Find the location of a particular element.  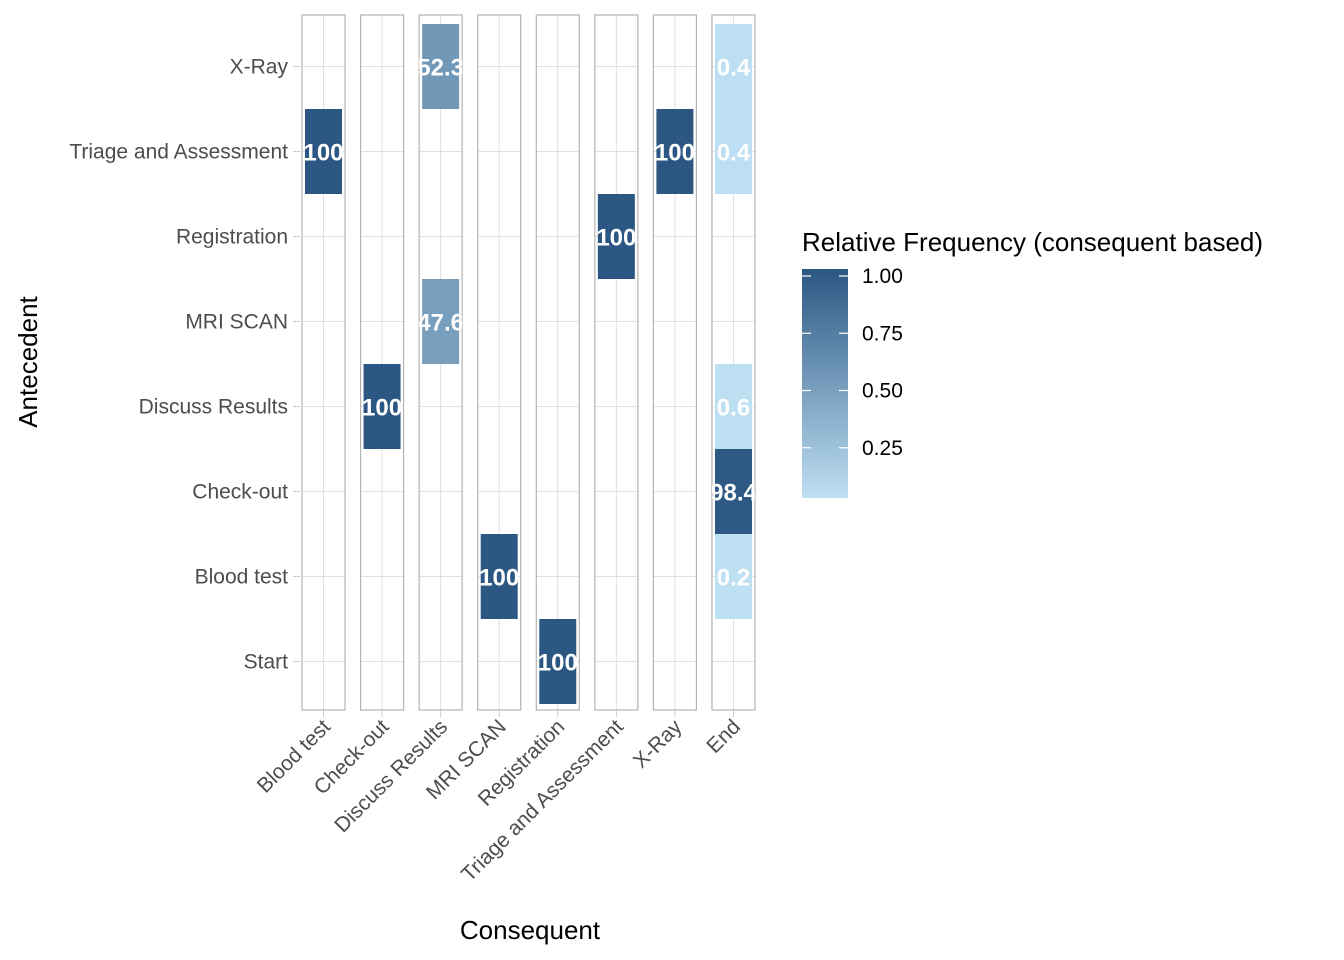

cell-label-discuss-results-mri-scan: 47.6 is located at coordinates (440, 323).